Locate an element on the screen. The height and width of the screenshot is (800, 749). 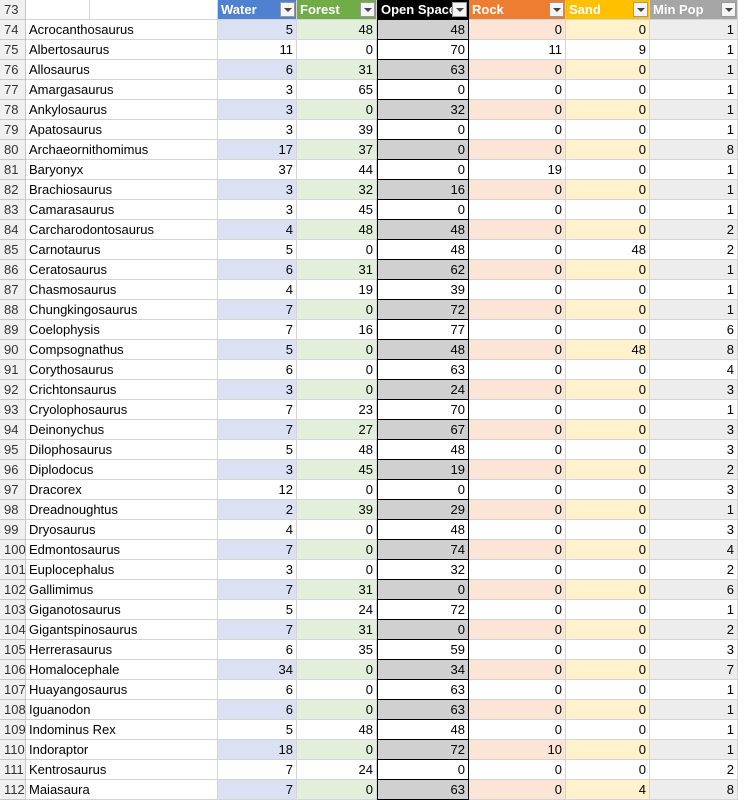
value-cell: 35 is located at coordinates (337, 650).